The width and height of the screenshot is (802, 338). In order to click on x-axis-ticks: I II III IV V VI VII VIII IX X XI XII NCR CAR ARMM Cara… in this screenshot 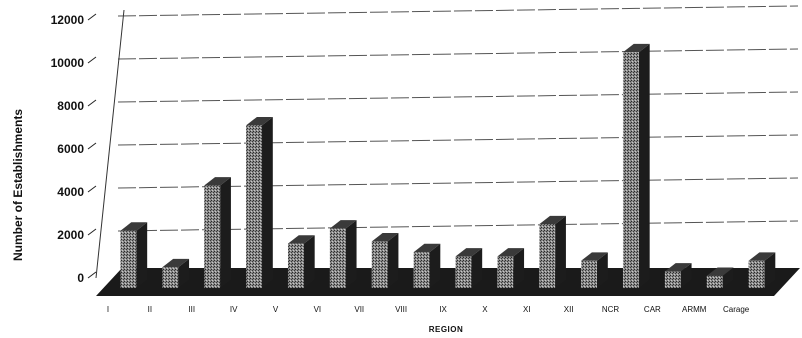, I will do `click(428, 309)`.